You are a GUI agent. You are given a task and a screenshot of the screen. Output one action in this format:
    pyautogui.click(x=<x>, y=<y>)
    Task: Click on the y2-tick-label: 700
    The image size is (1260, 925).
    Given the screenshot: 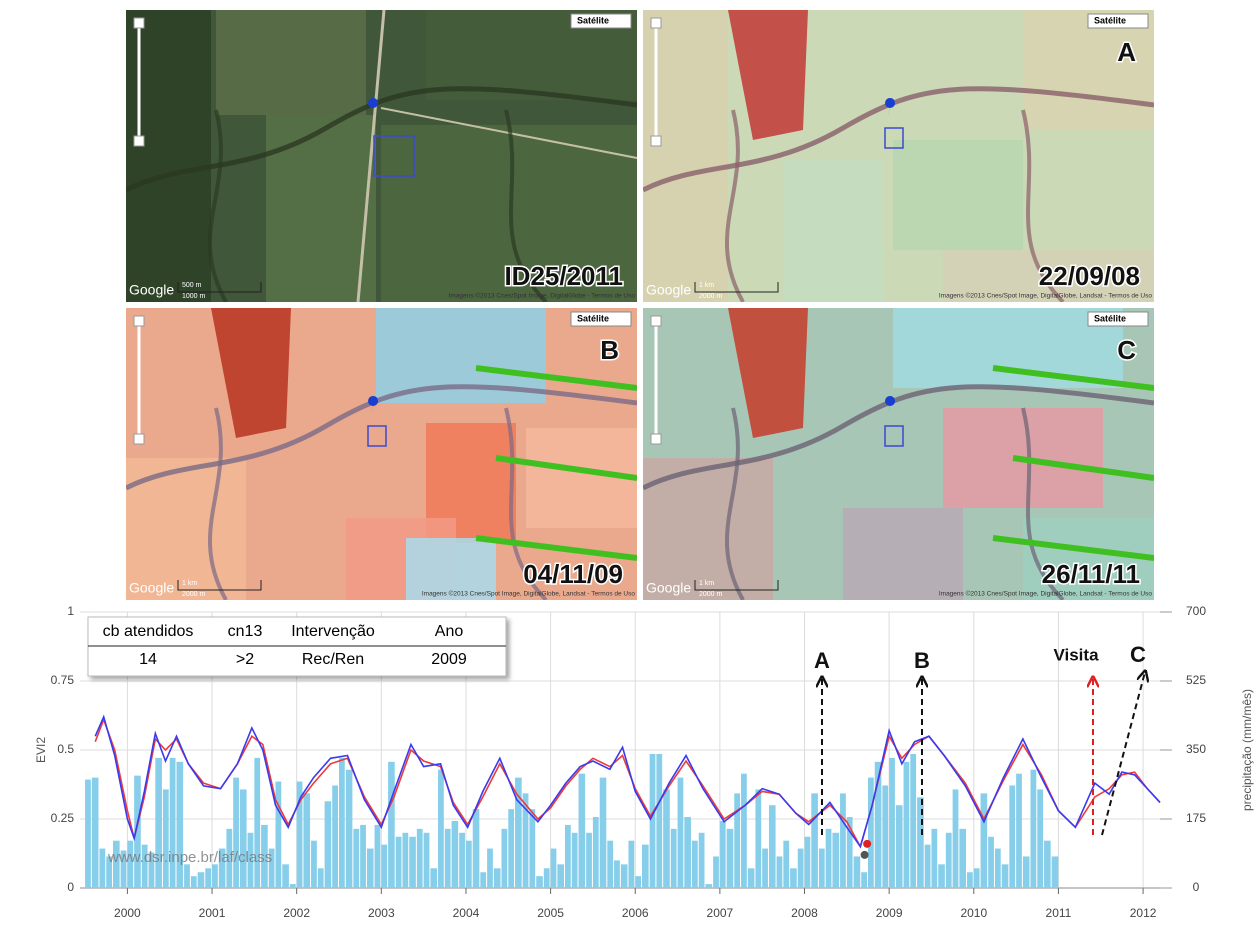 What is the action you would take?
    pyautogui.click(x=1196, y=611)
    